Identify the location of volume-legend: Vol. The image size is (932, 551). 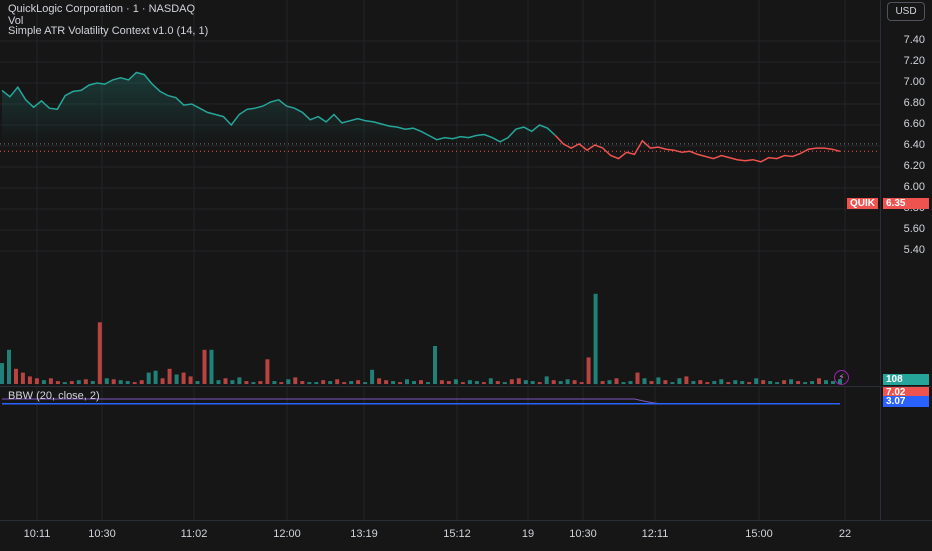
(16, 21).